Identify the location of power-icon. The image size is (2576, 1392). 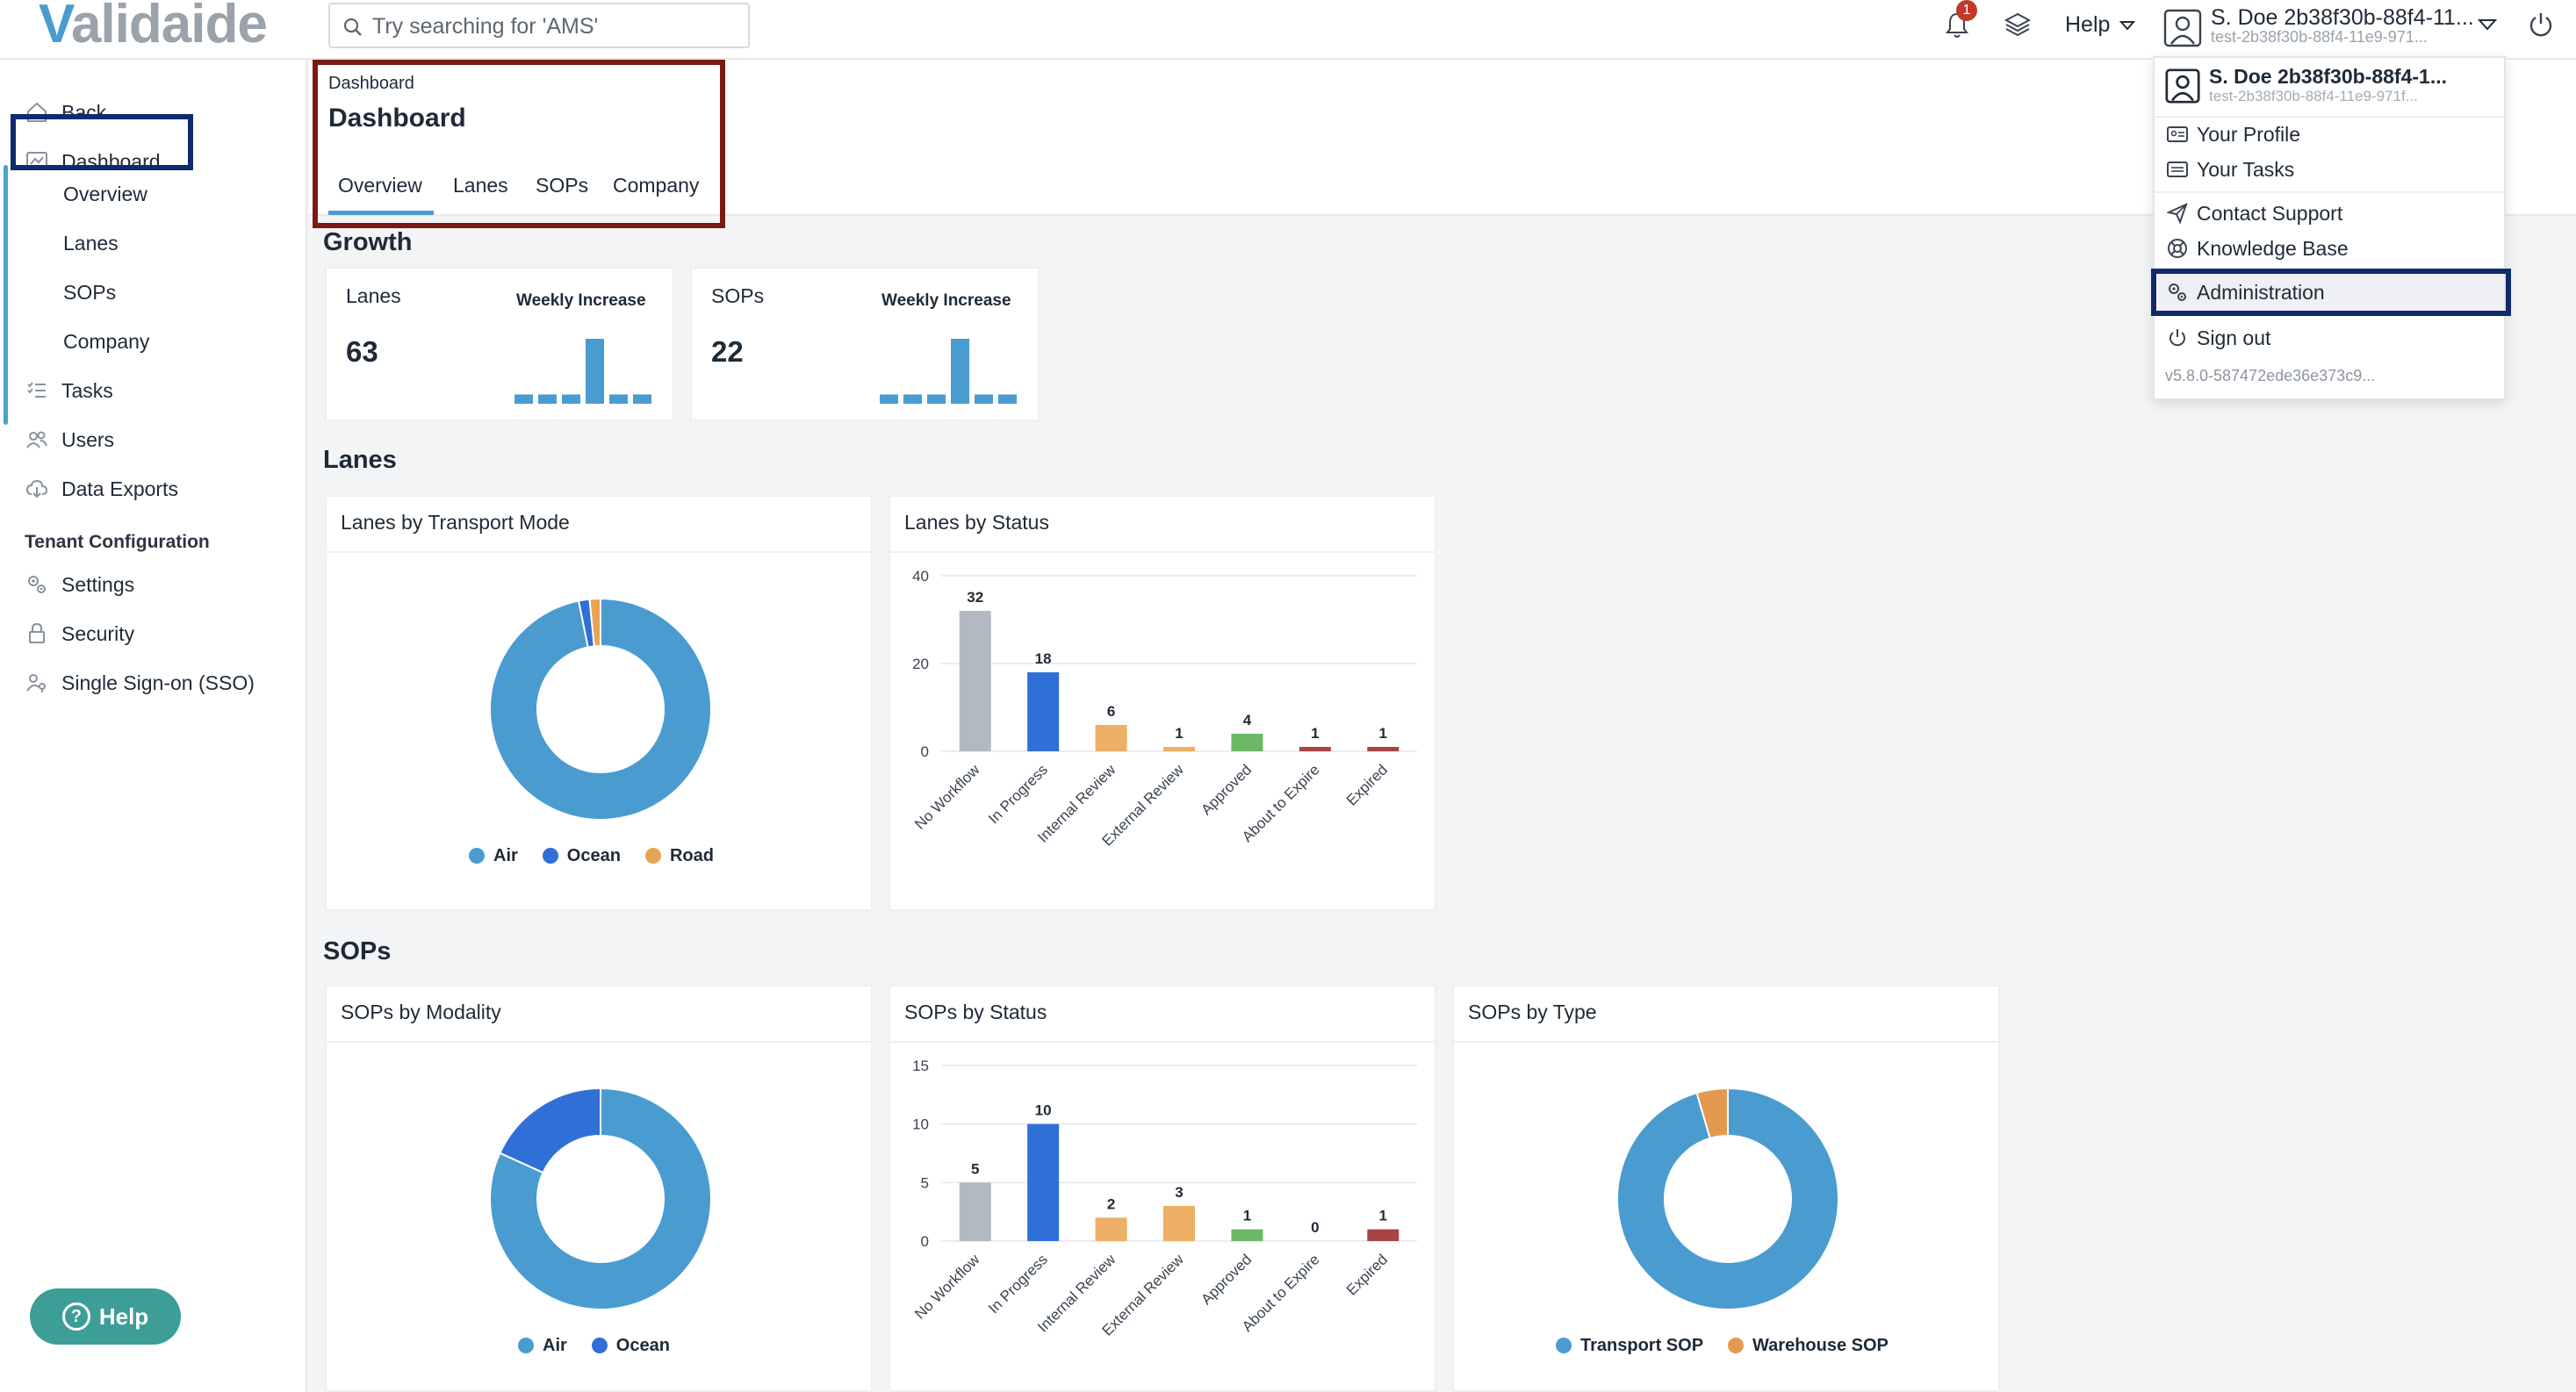
(2541, 25).